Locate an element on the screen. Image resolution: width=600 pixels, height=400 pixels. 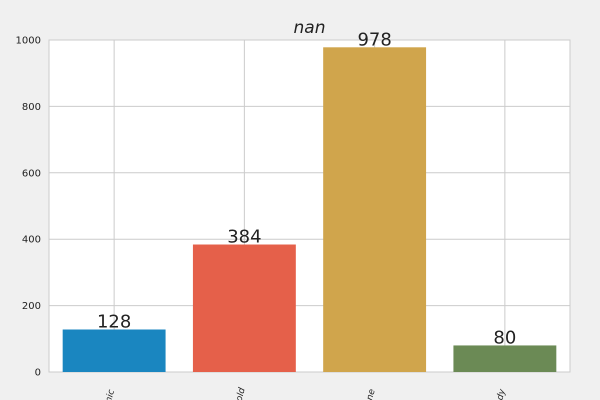
y-tick-label: 1000 is located at coordinates (28, 41).